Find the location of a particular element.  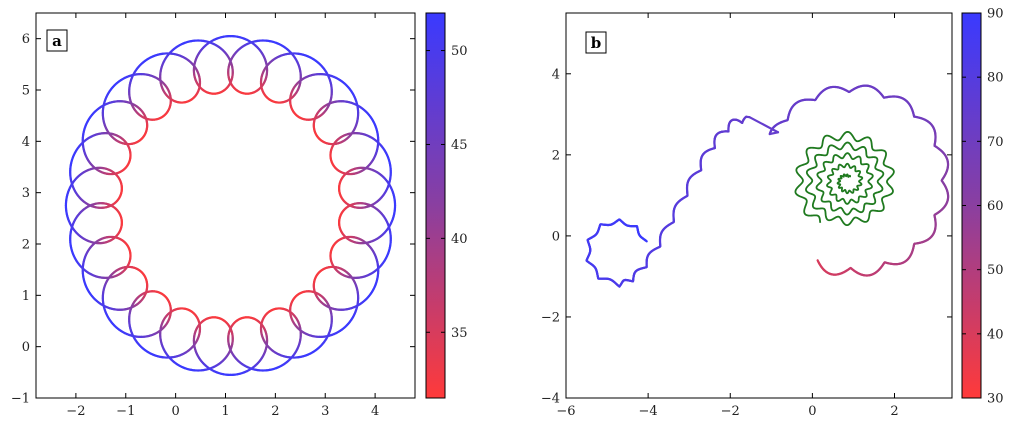

panel-a-tag-label: a is located at coordinates (57, 41).